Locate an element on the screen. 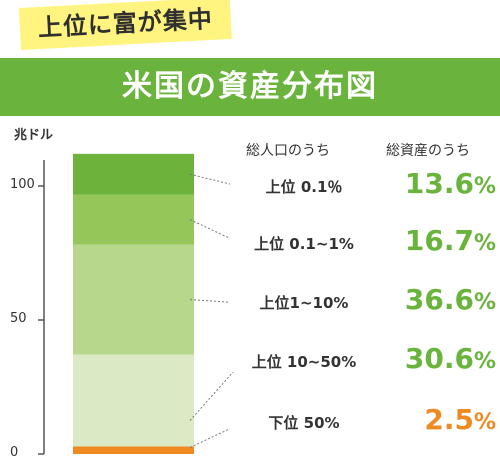 This screenshot has height=460, width=500. segment-label: 上位 10~50% is located at coordinates (304, 361).